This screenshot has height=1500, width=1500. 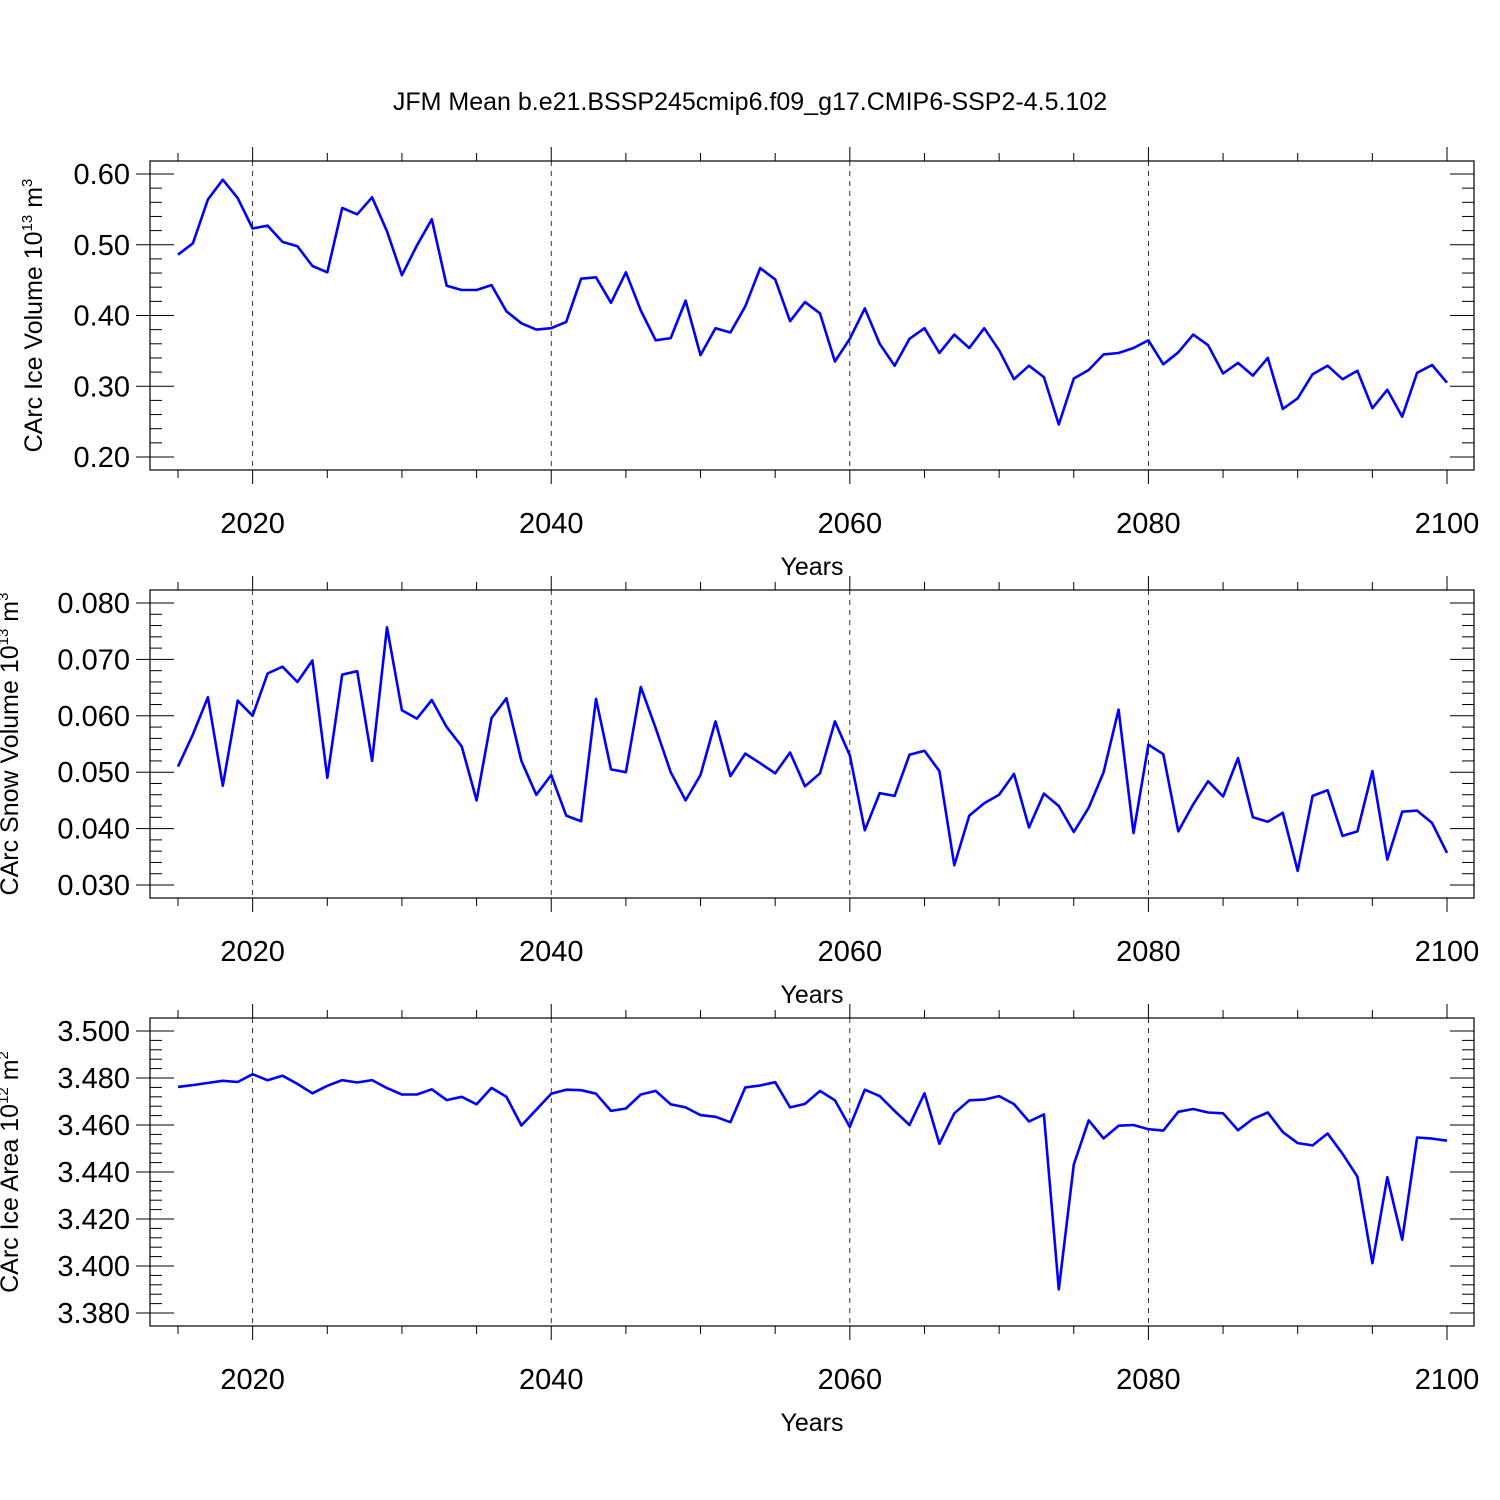 What do you see at coordinates (102, 175) in the screenshot?
I see `y-tick-label: 0.60` at bounding box center [102, 175].